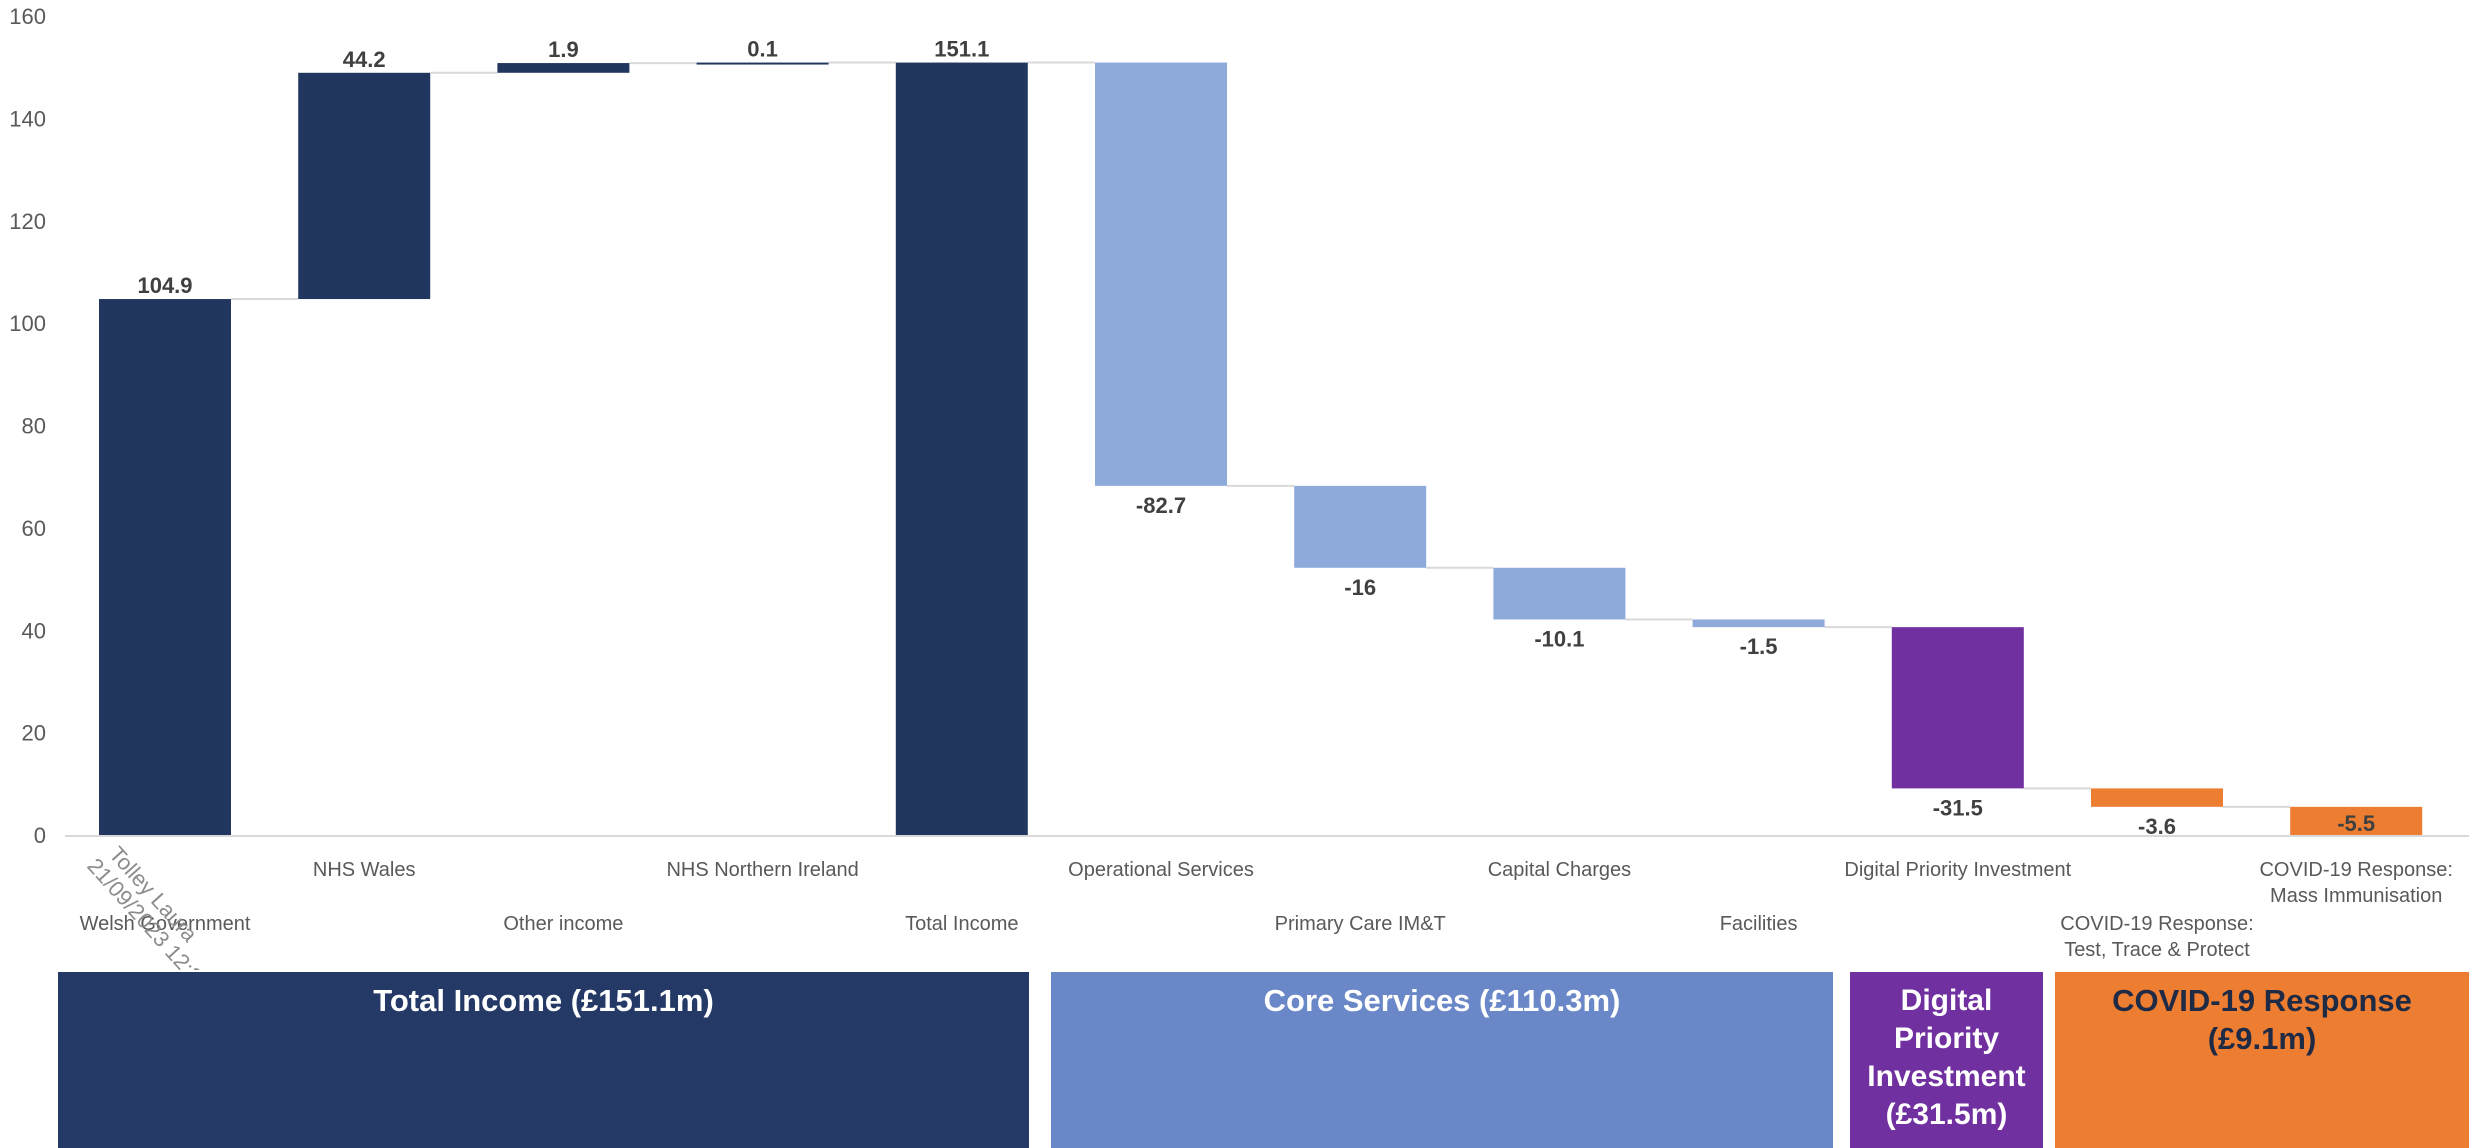 Image resolution: width=2469 pixels, height=1148 pixels. What do you see at coordinates (1559, 638) in the screenshot?
I see `data-label: -10.1` at bounding box center [1559, 638].